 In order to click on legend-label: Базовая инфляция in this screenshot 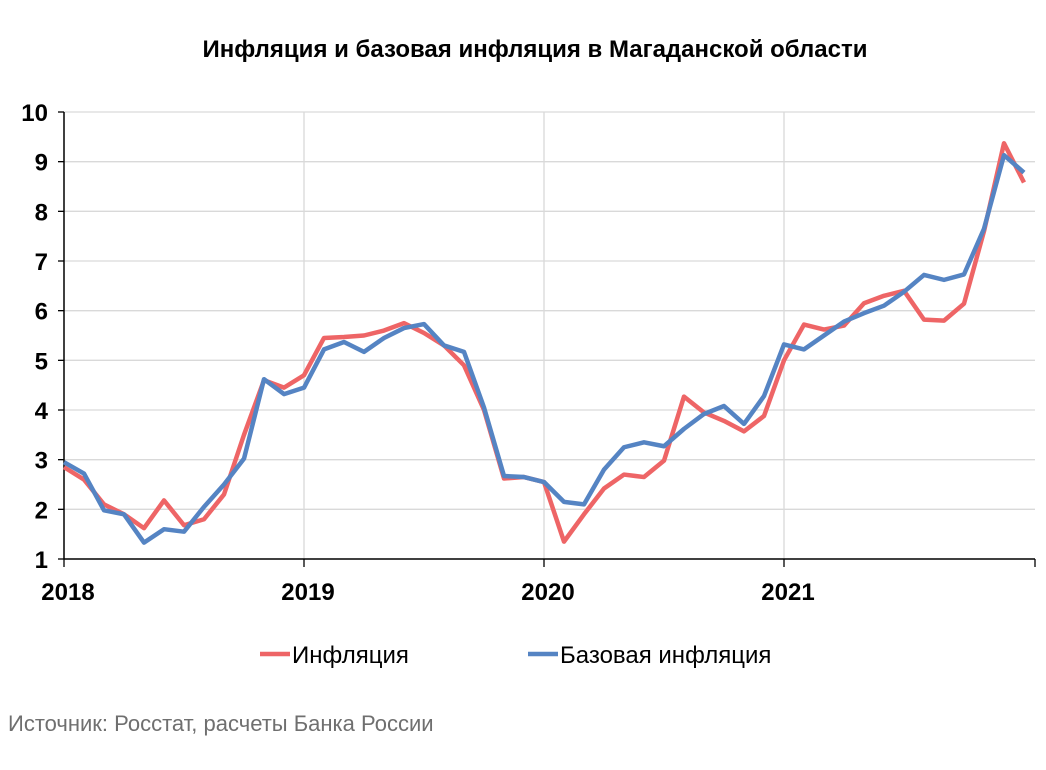, I will do `click(665, 655)`.